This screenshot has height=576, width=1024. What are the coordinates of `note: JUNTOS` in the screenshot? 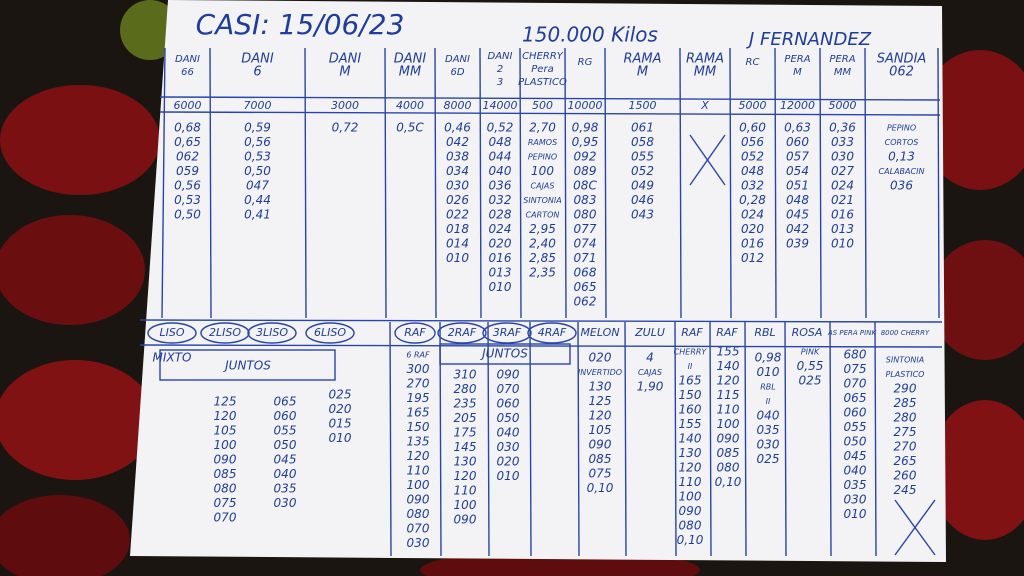 It's located at (247, 366).